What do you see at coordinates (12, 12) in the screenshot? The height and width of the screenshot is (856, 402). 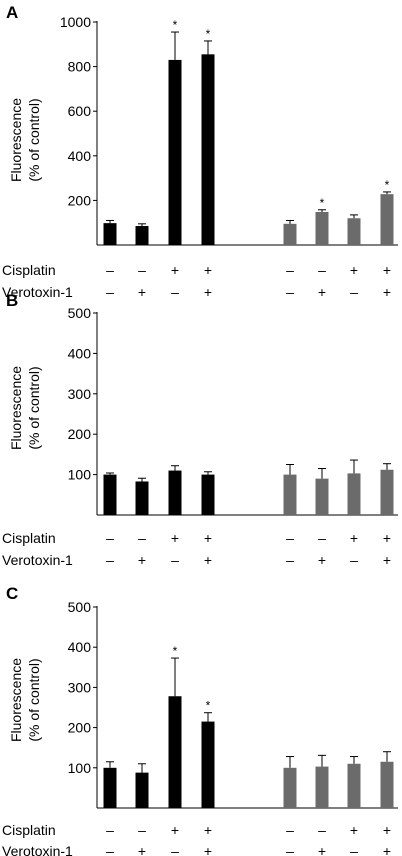 I see `panel-label: A` at bounding box center [12, 12].